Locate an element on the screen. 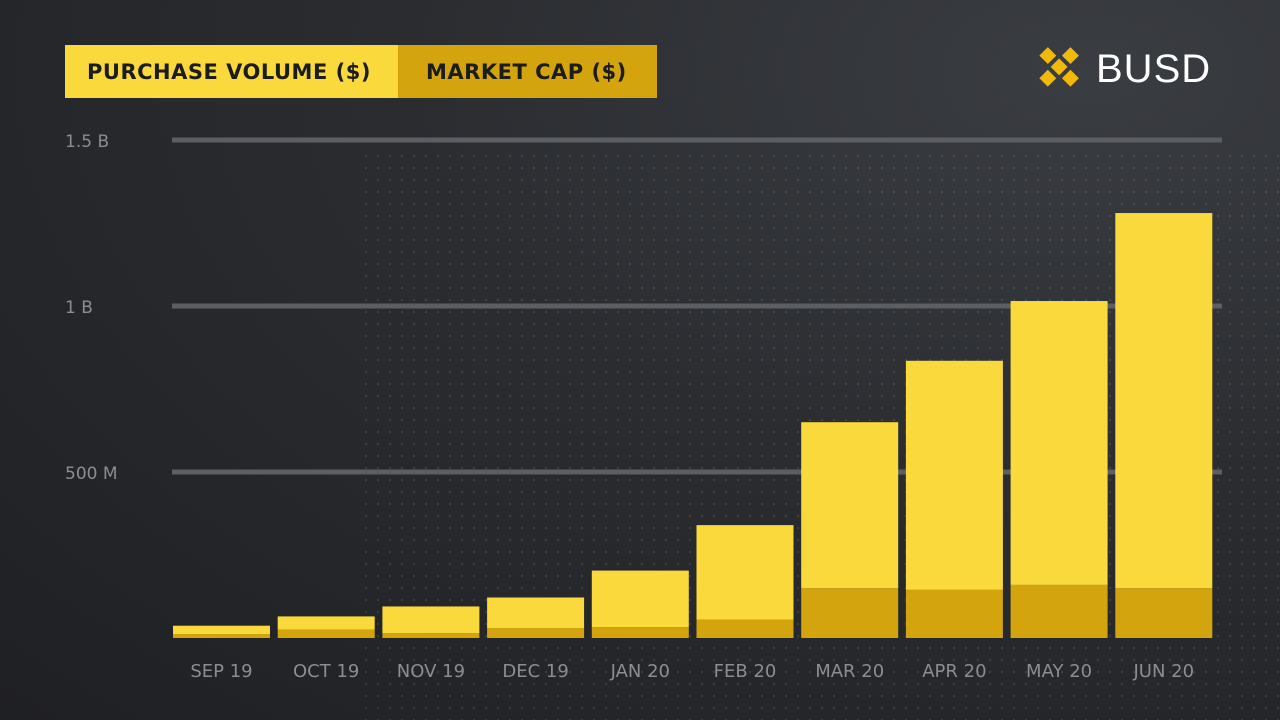 Image resolution: width=1280 pixels, height=720 pixels. x-tick-label: SEP 19 is located at coordinates (221, 671).